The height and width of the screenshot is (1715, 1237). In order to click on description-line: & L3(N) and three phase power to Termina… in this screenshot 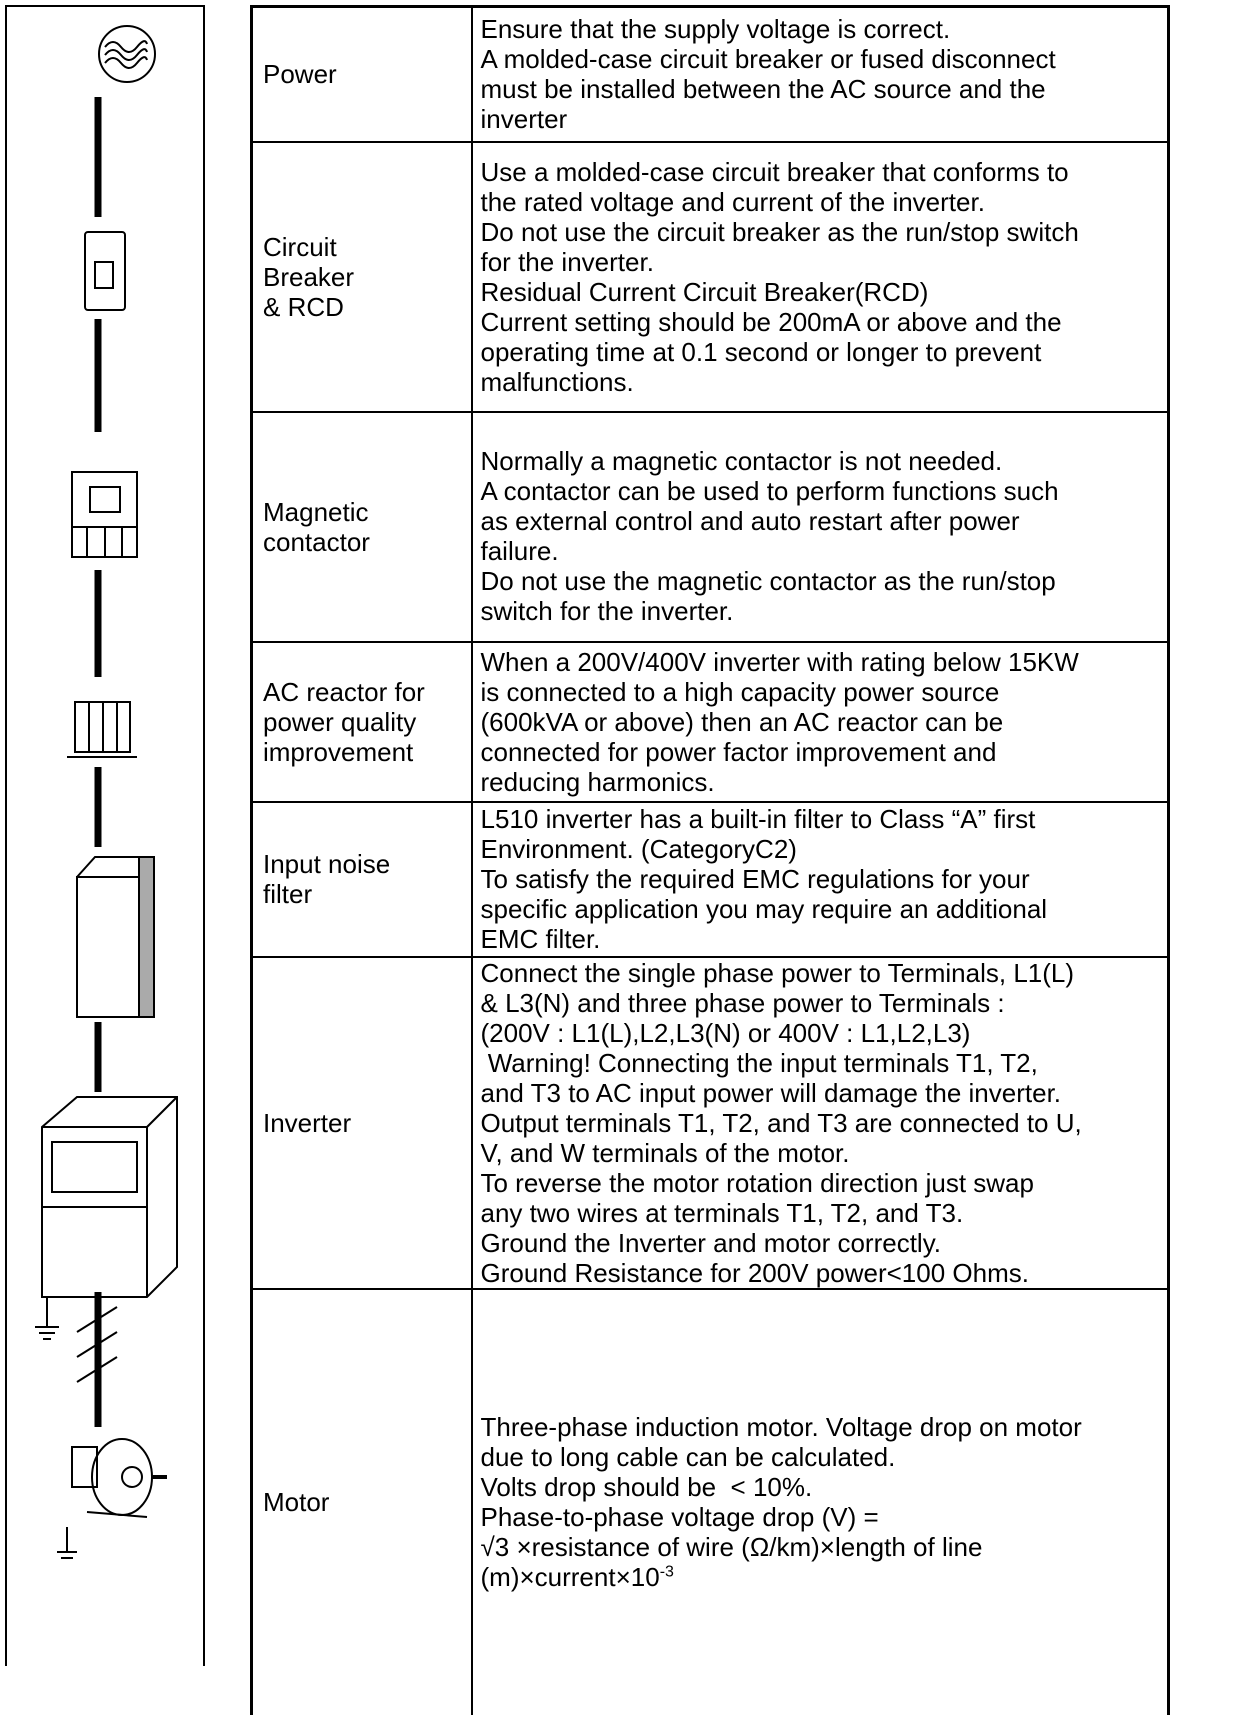, I will do `click(742, 1002)`.